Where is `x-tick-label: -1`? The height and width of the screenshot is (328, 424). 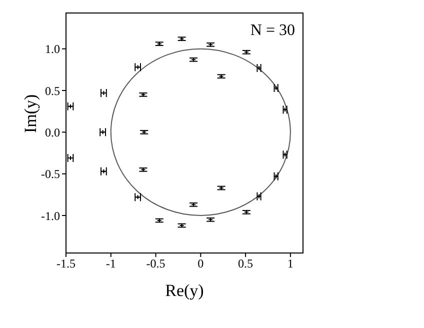
x-tick-label: -1 is located at coordinates (111, 263).